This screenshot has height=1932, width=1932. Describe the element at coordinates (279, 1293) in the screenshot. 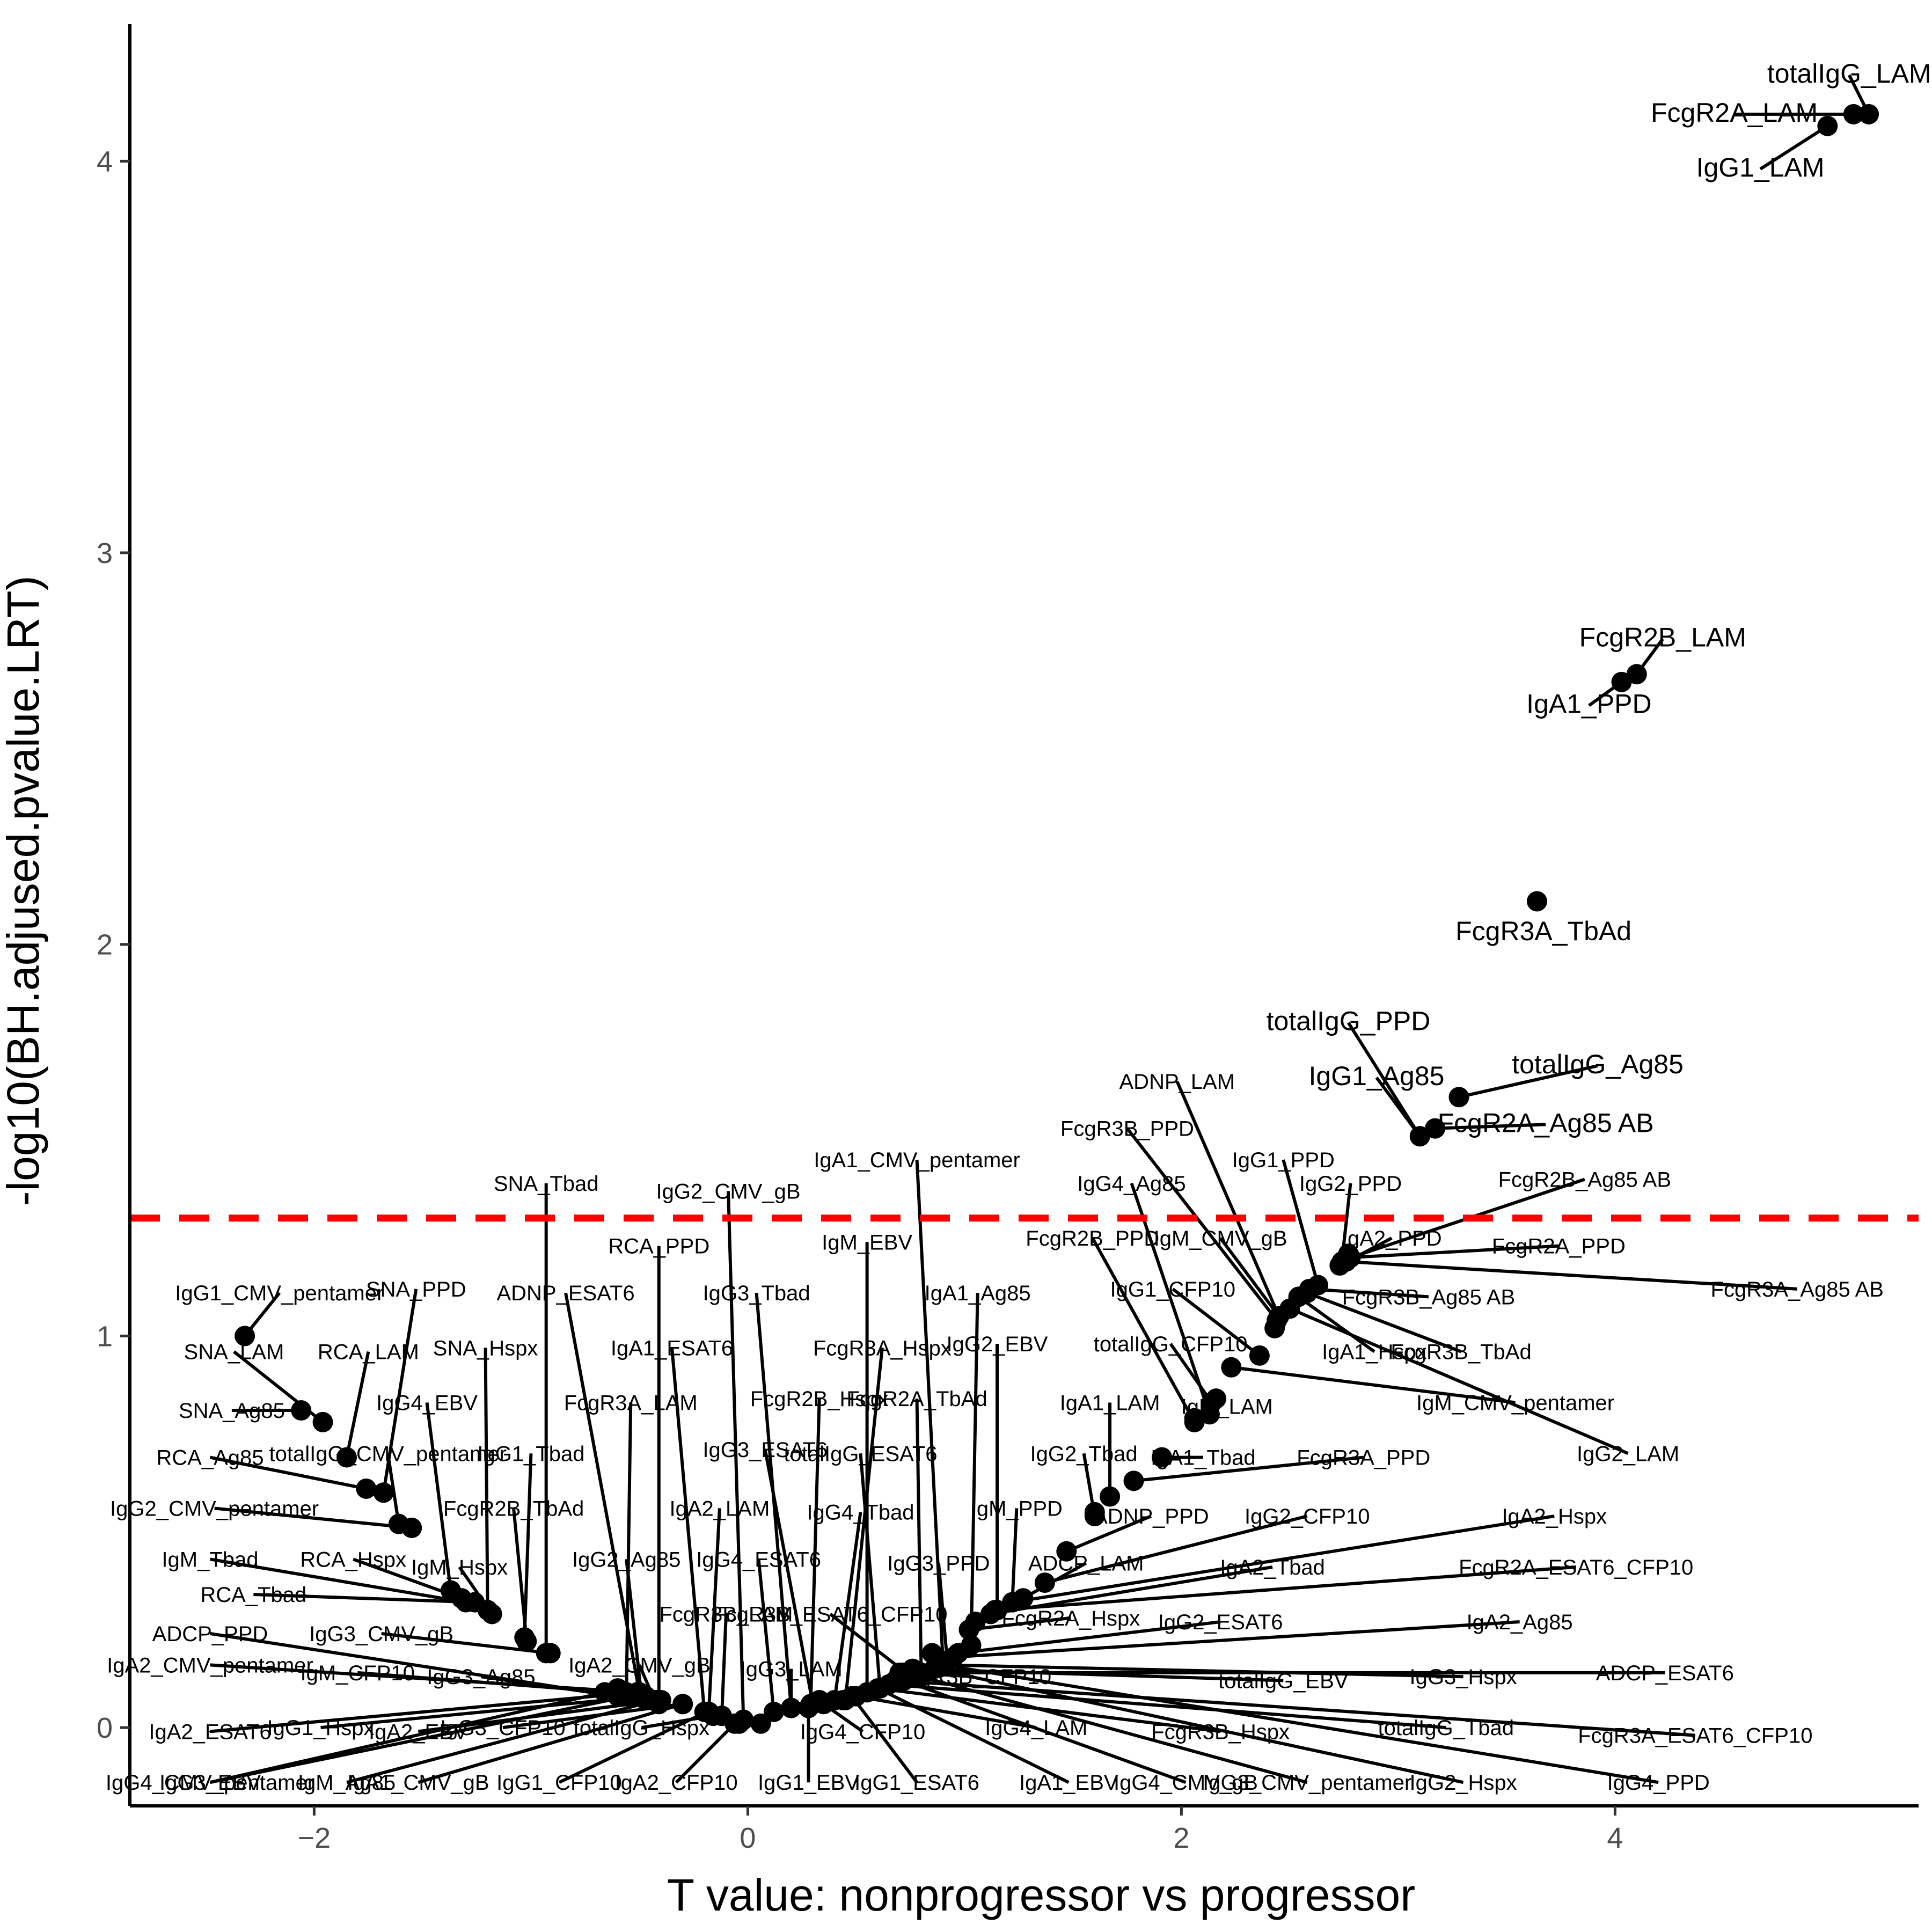

I see `point-label: IgG1_CMV_pentamer` at that location.